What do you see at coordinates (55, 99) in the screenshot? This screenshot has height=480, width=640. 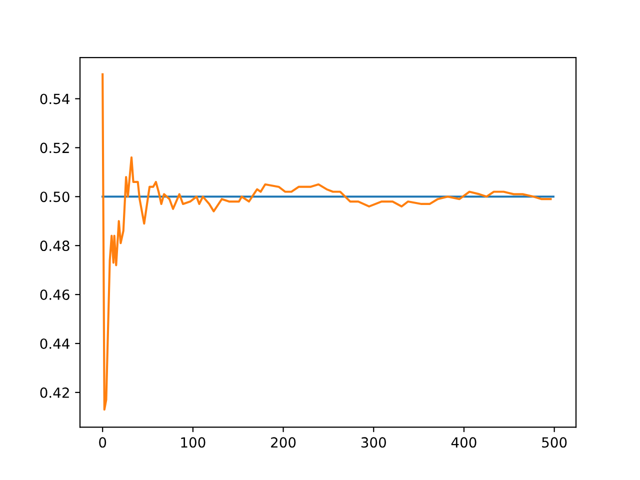 I see `y-tick-label: 0.54` at bounding box center [55, 99].